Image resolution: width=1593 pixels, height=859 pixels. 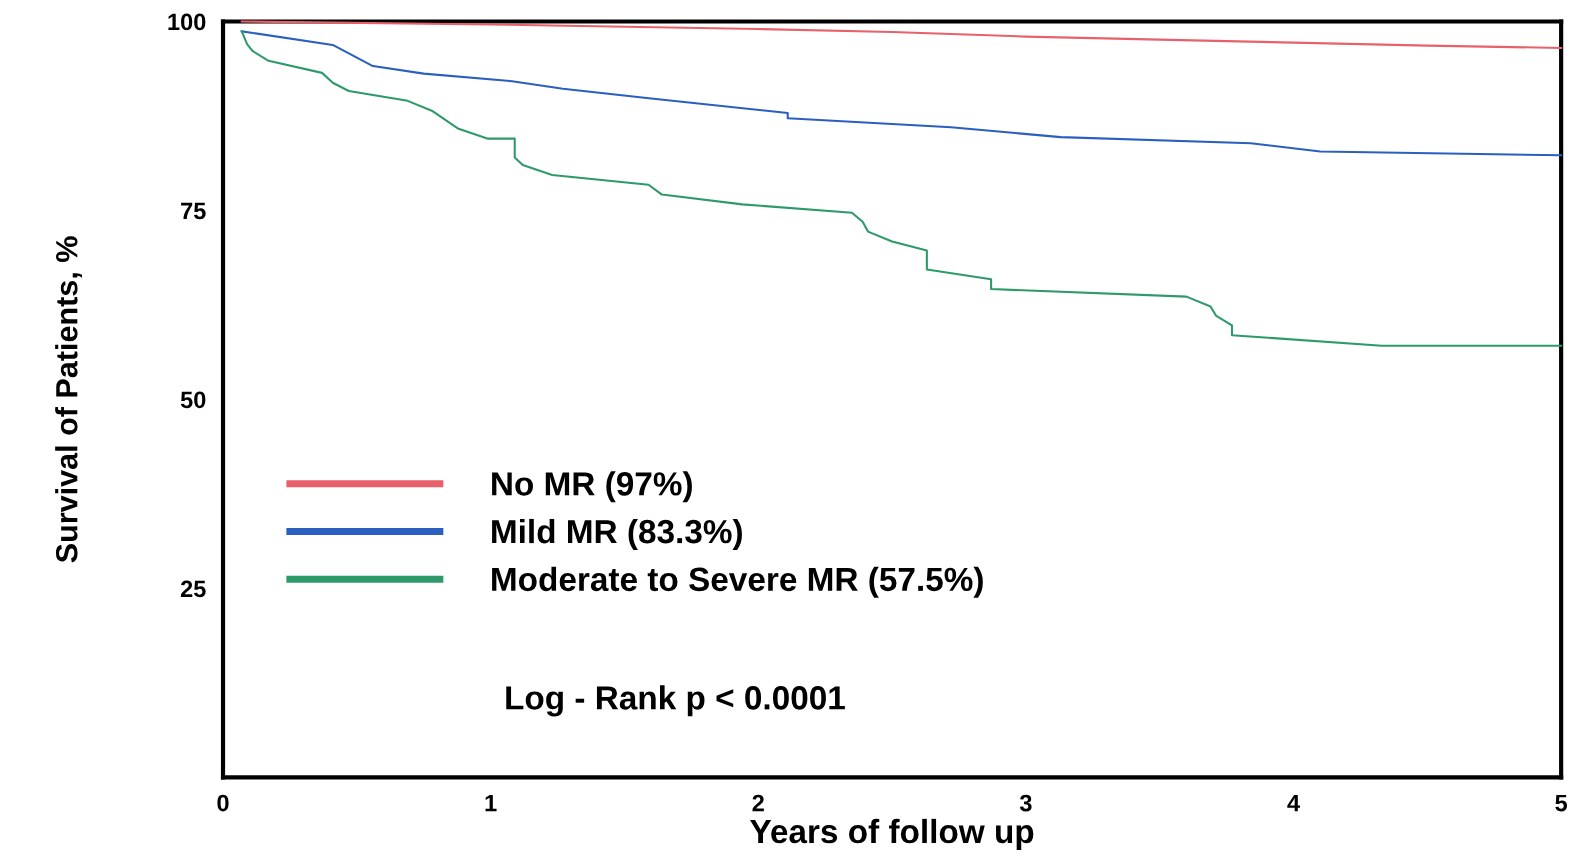 I want to click on legend-label: No MR (97%), so click(x=592, y=487).